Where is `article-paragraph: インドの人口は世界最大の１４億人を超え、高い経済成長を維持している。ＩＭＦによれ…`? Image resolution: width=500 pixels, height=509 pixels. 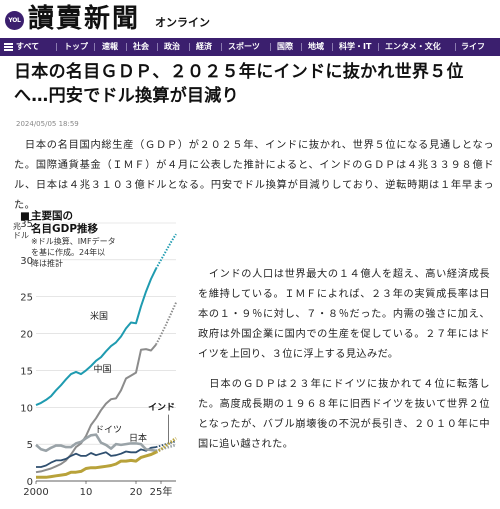 article-paragraph: インドの人口は世界最大の１４億人を超え、高い経済成長を維持している。ＩＭＦによれ… is located at coordinates (344, 314).